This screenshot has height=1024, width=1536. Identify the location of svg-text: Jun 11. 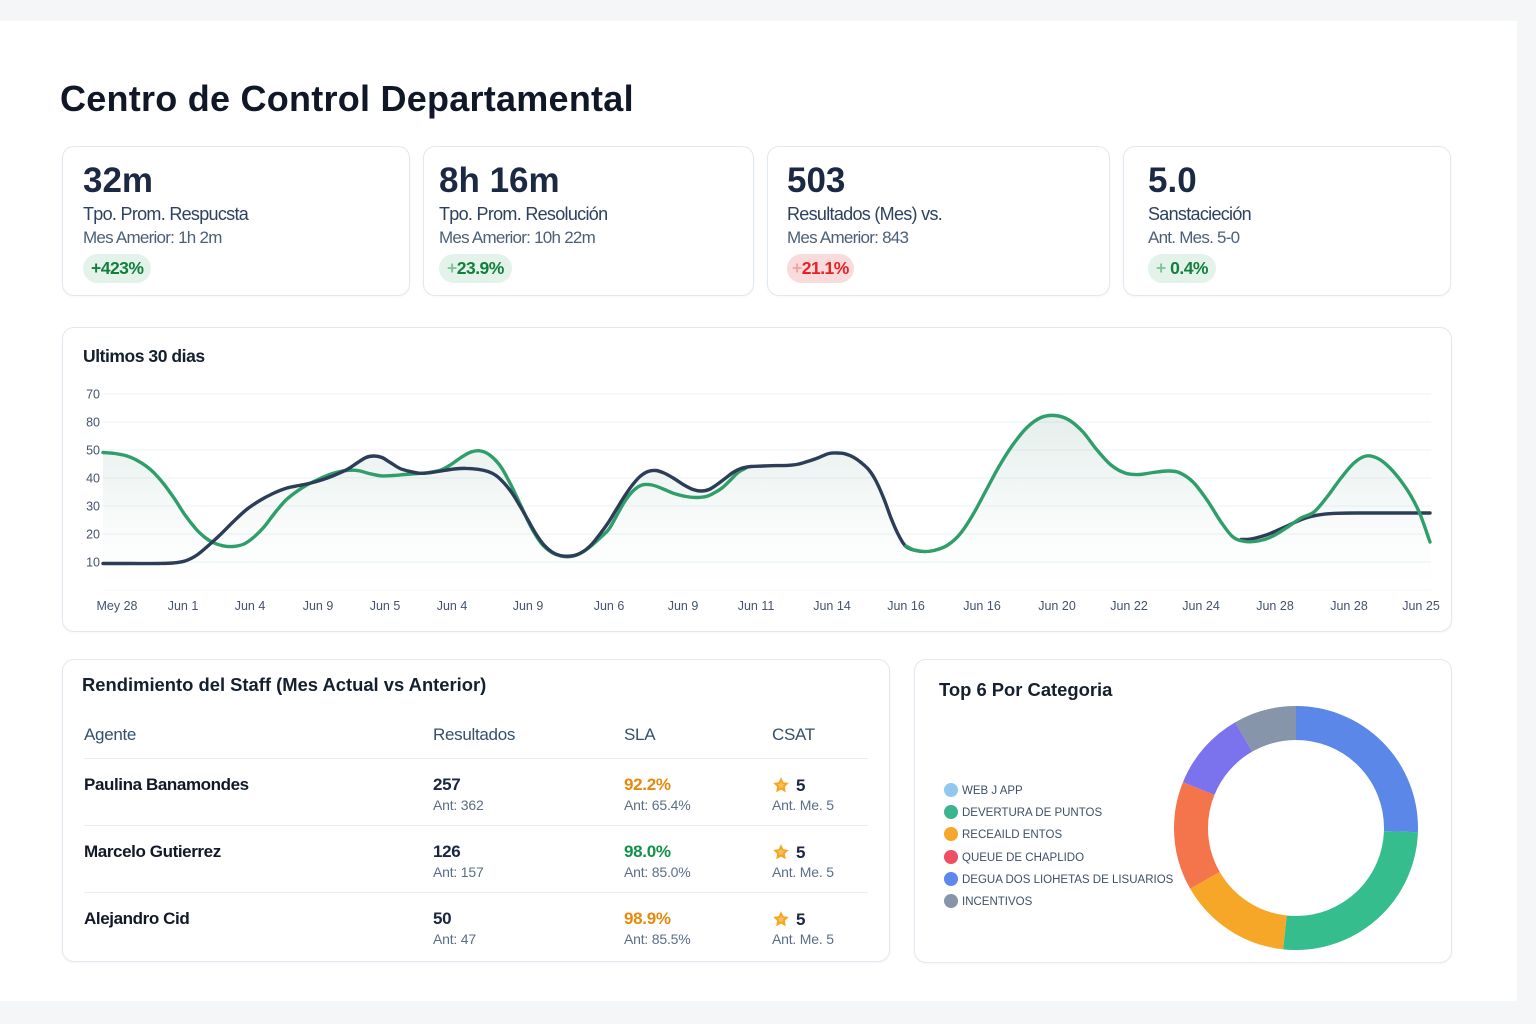
(756, 606).